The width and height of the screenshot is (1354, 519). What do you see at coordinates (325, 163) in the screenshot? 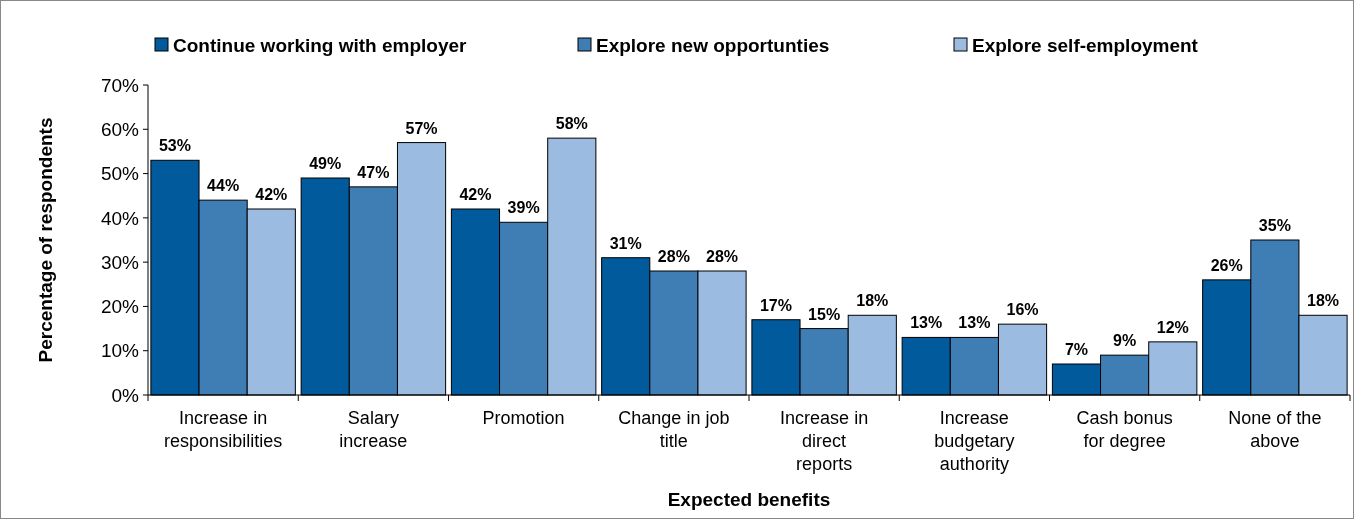
I see `data-label: 49%` at bounding box center [325, 163].